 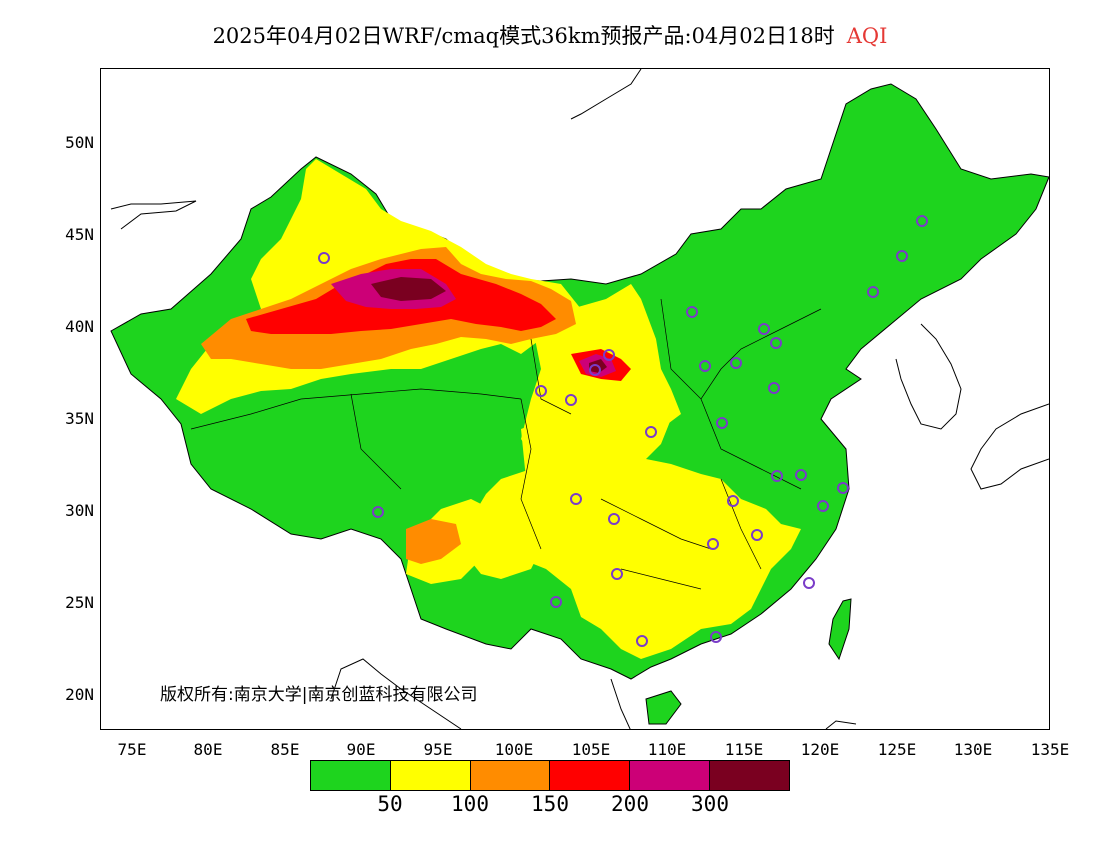 I want to click on legend-swatch-300-plus, so click(x=749, y=775).